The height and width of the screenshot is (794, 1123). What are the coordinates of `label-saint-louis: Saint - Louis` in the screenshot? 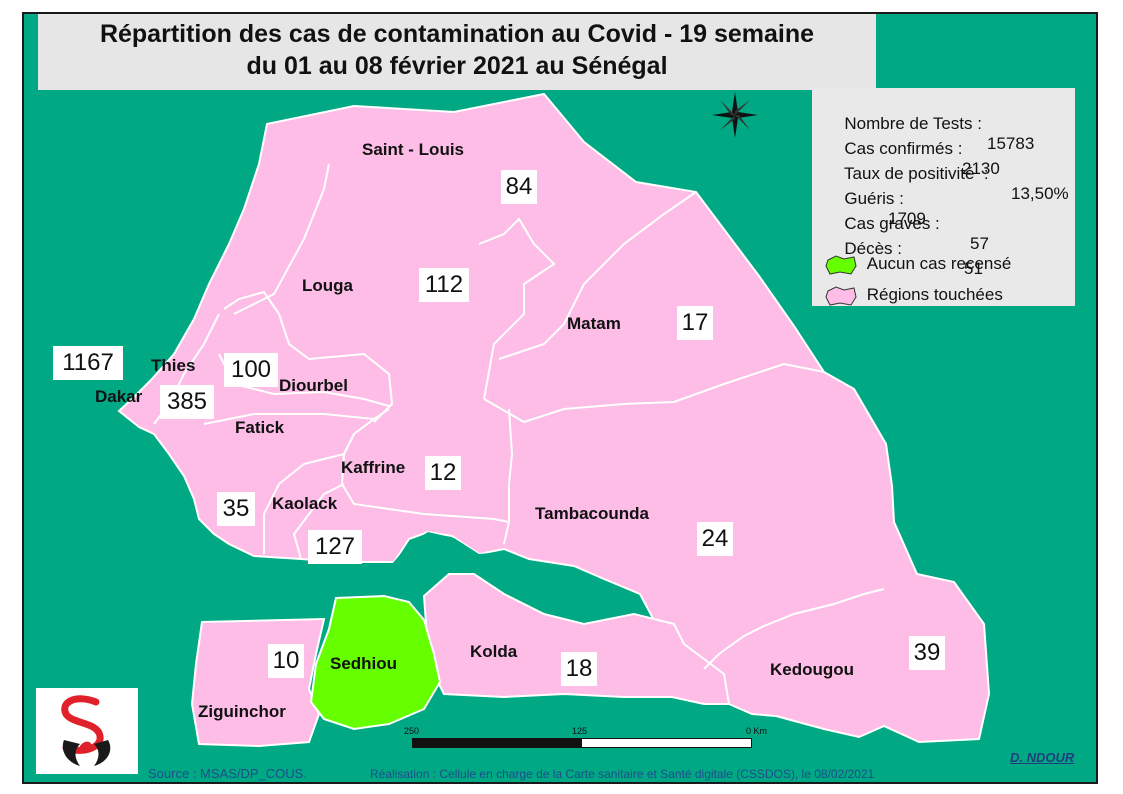 It's located at (413, 149).